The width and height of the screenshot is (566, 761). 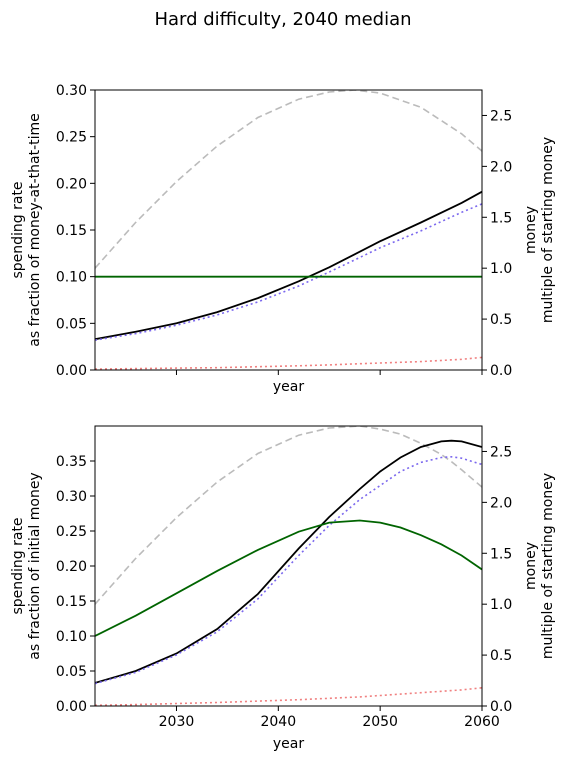 What do you see at coordinates (278, 722) in the screenshot?
I see `x-tick-label: 2040` at bounding box center [278, 722].